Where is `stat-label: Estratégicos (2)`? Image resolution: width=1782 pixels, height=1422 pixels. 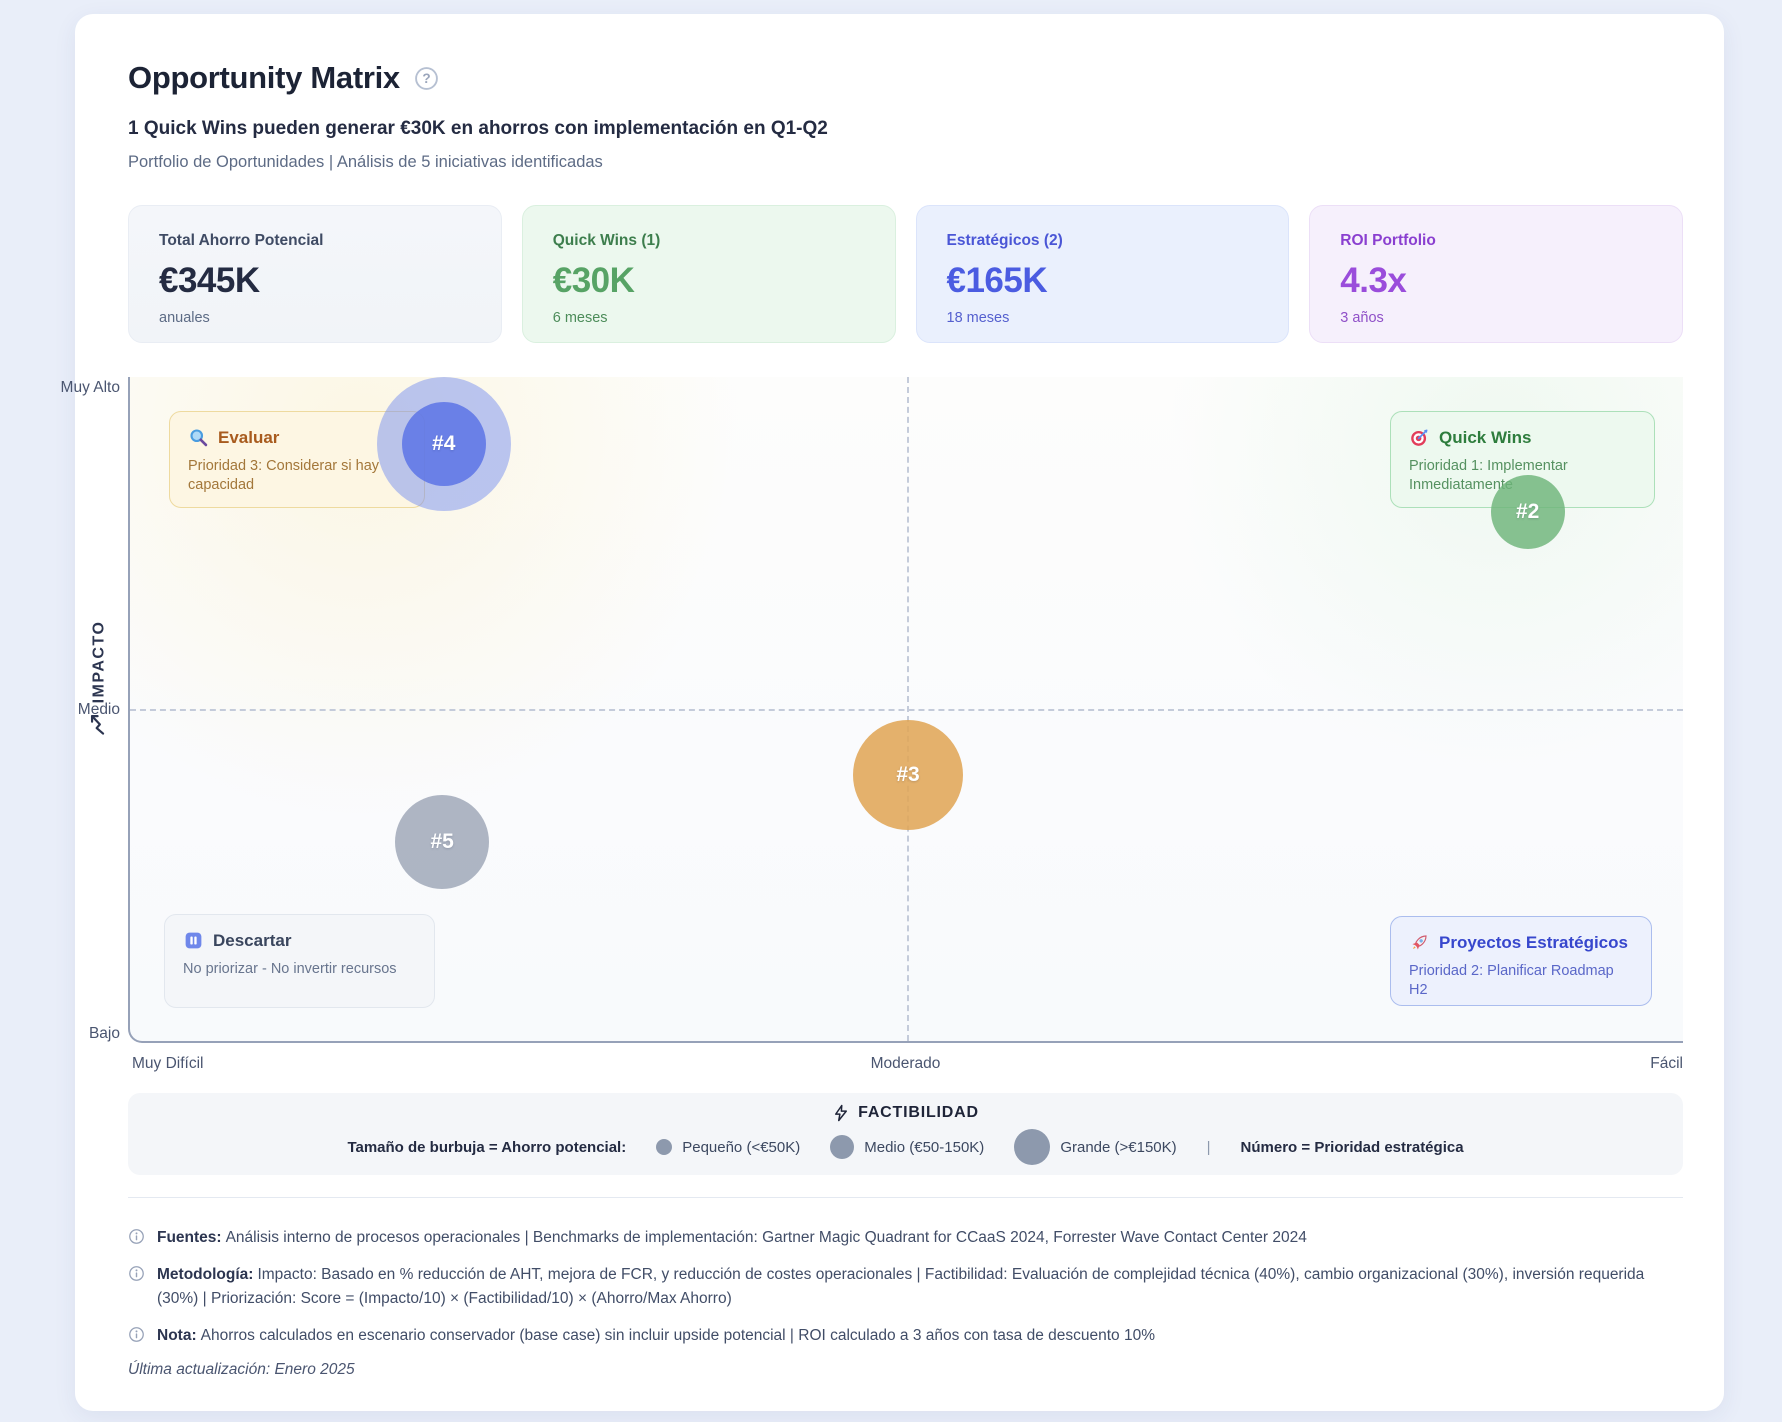
stat-label: Estratégicos (2) is located at coordinates (1004, 240).